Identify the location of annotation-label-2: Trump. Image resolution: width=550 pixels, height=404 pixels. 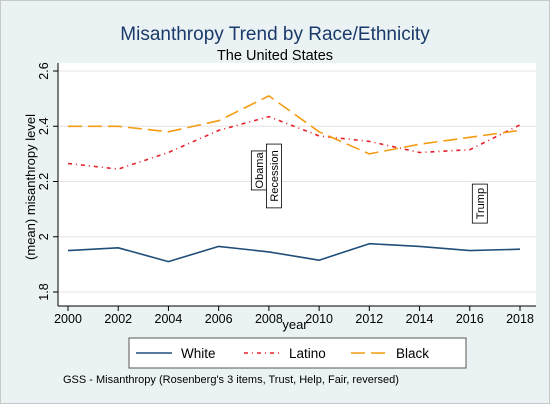
(481, 203).